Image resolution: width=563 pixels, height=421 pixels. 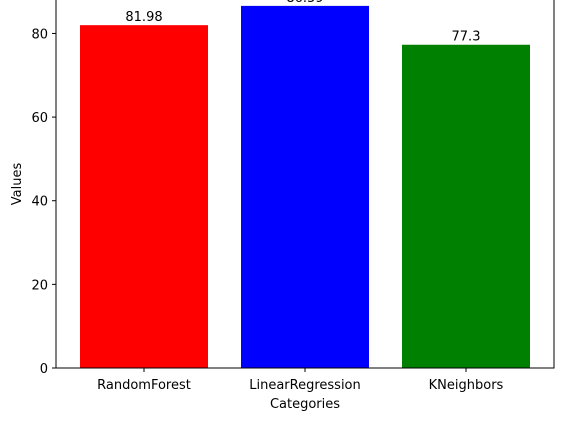 What do you see at coordinates (305, 385) in the screenshot?
I see `x-tick-label-linearregression: LinearRegression` at bounding box center [305, 385].